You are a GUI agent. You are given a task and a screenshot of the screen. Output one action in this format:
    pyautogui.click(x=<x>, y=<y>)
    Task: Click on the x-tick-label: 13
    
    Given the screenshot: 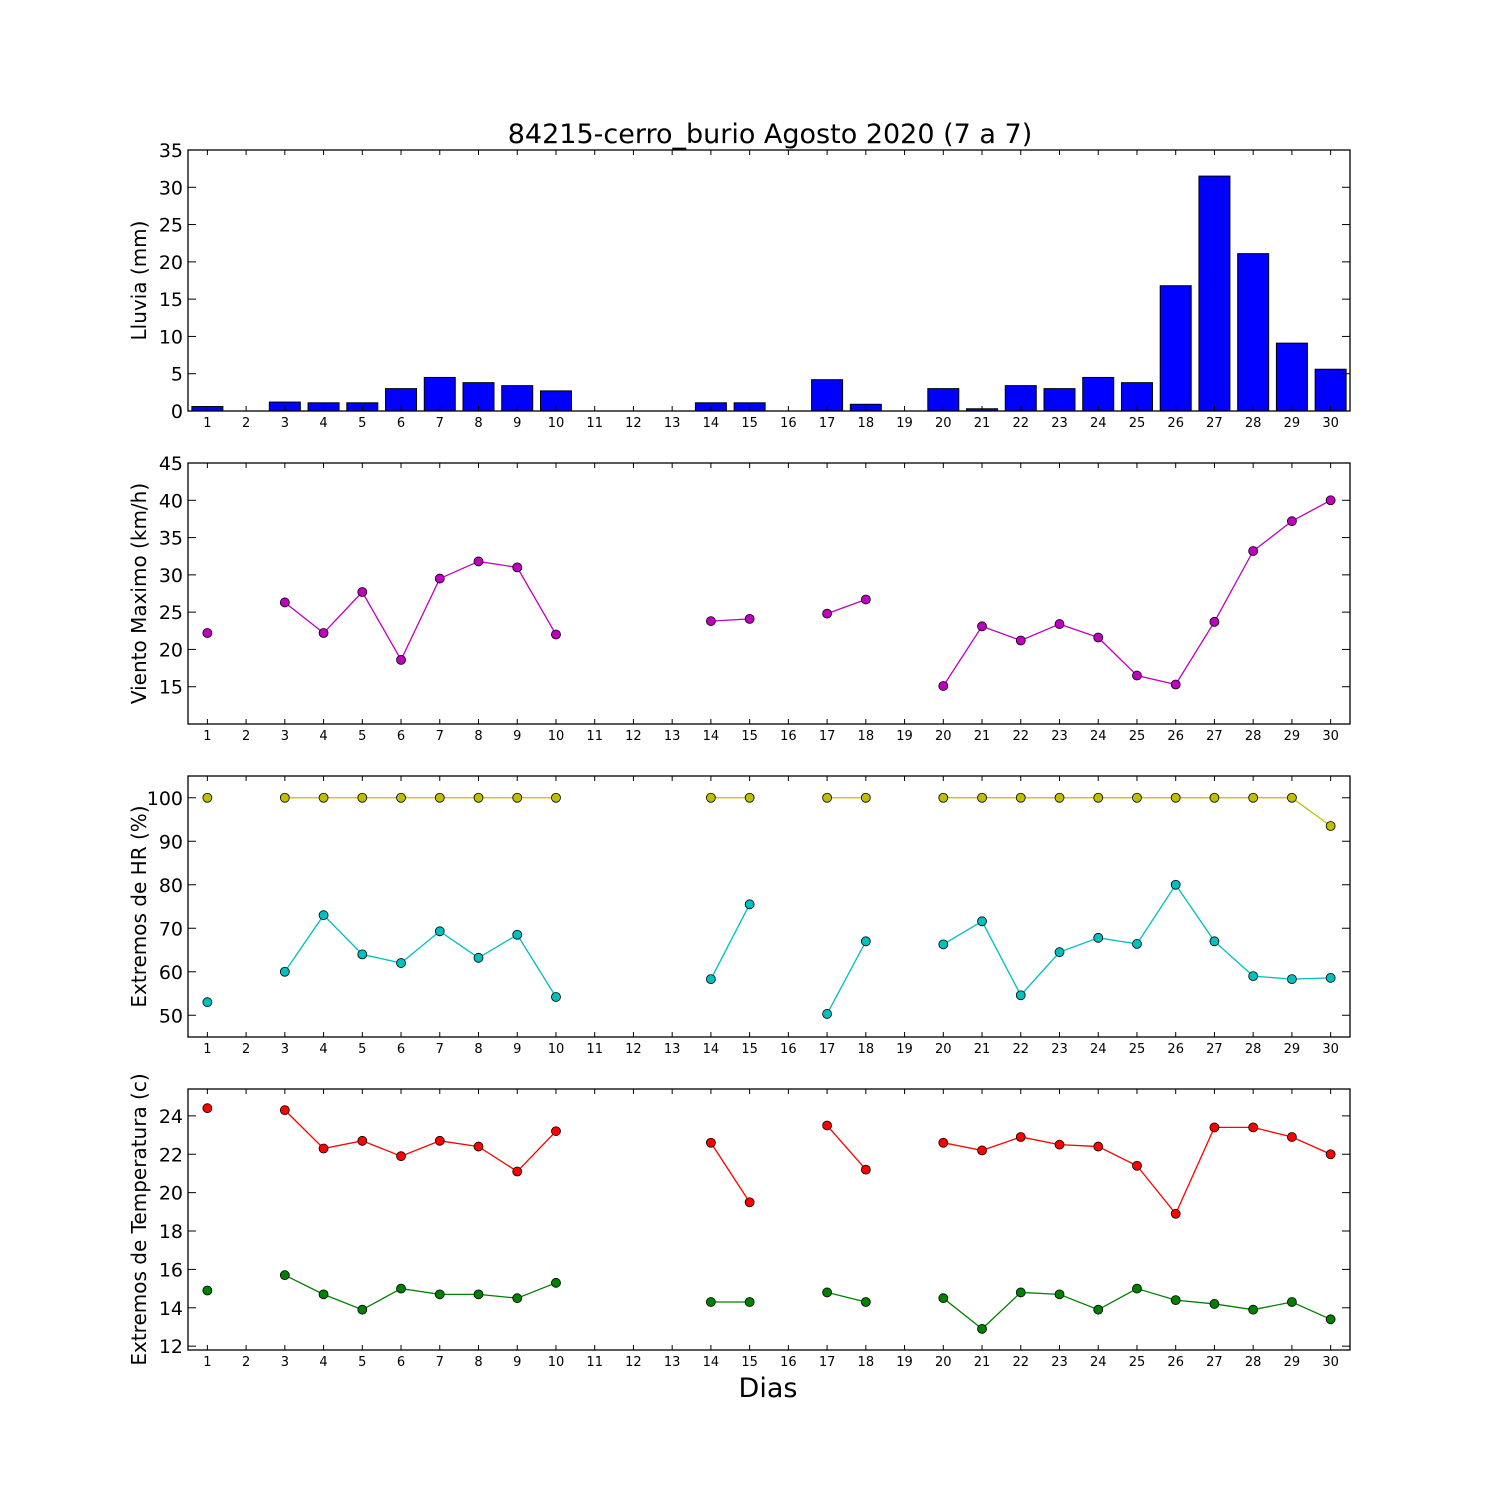 What is the action you would take?
    pyautogui.click(x=672, y=1362)
    